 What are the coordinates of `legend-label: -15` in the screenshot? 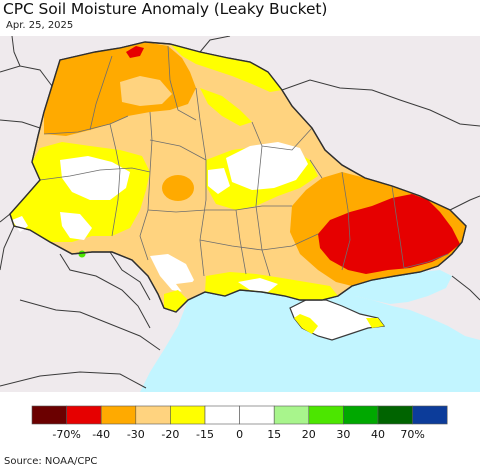 It's located at (205, 434).